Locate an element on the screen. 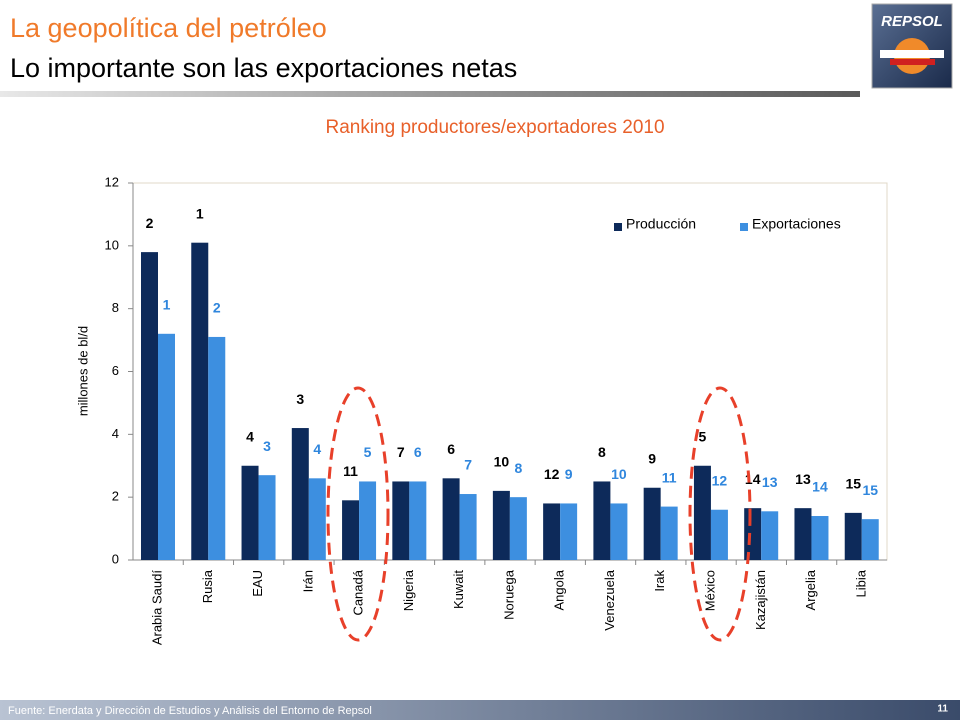 The image size is (960, 720). x-tick-label: México is located at coordinates (710, 590).